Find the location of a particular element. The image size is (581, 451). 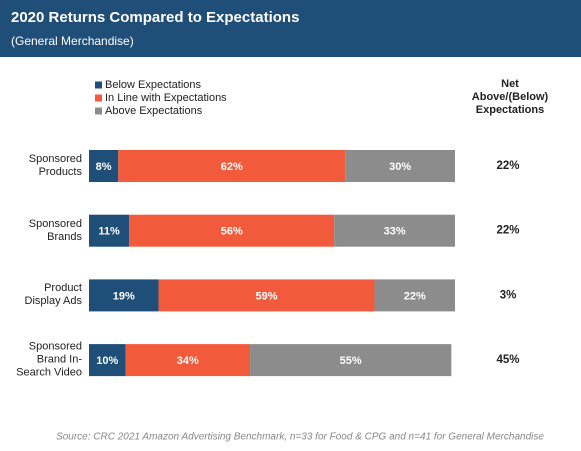

data-label: 30% is located at coordinates (400, 167).